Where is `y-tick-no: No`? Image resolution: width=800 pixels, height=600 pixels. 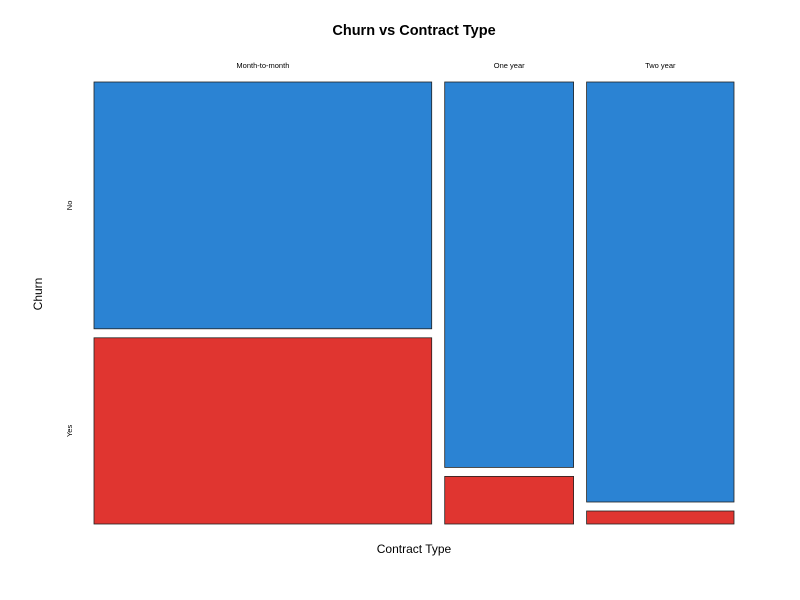 y-tick-no: No is located at coordinates (69, 206).